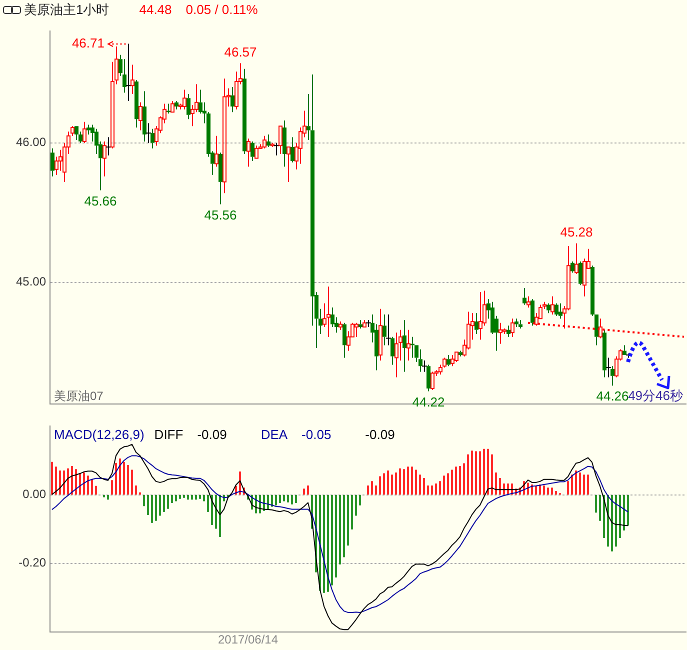 The width and height of the screenshot is (687, 650). What do you see at coordinates (79, 396) in the screenshot?
I see `annotation: 美原油07` at bounding box center [79, 396].